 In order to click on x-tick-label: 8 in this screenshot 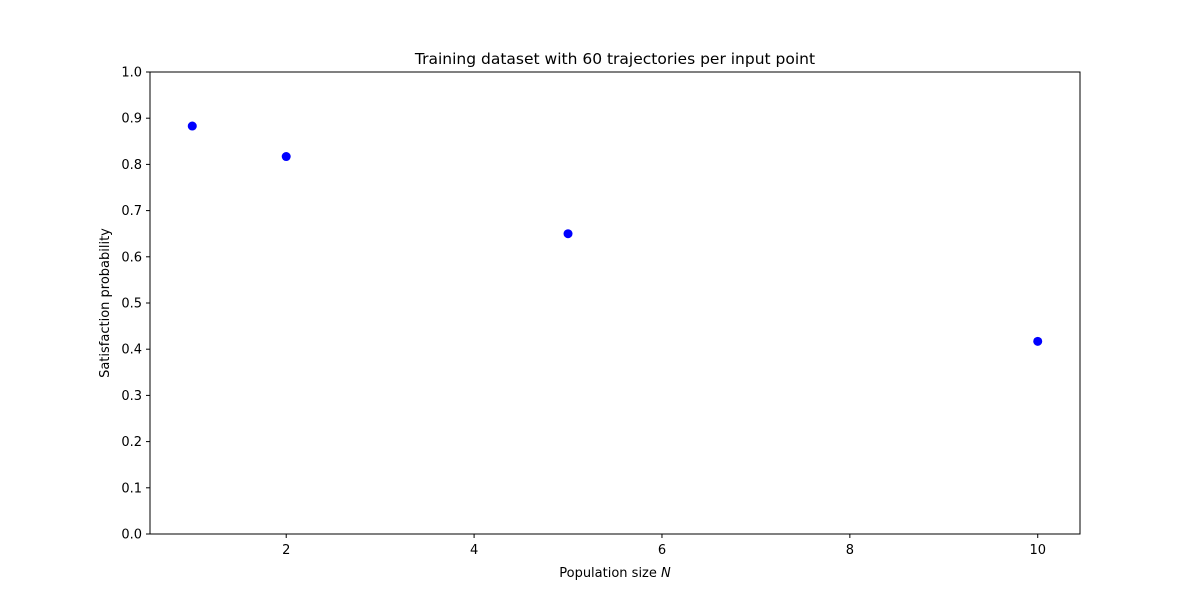, I will do `click(850, 550)`.